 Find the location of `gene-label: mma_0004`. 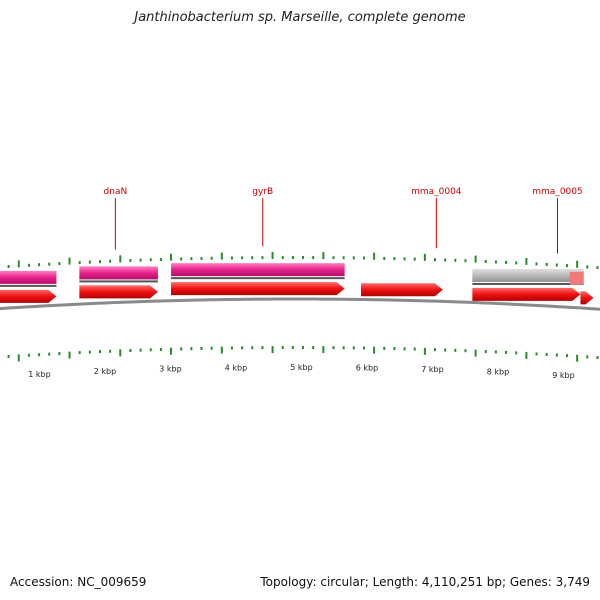

gene-label: mma_0004 is located at coordinates (436, 192).